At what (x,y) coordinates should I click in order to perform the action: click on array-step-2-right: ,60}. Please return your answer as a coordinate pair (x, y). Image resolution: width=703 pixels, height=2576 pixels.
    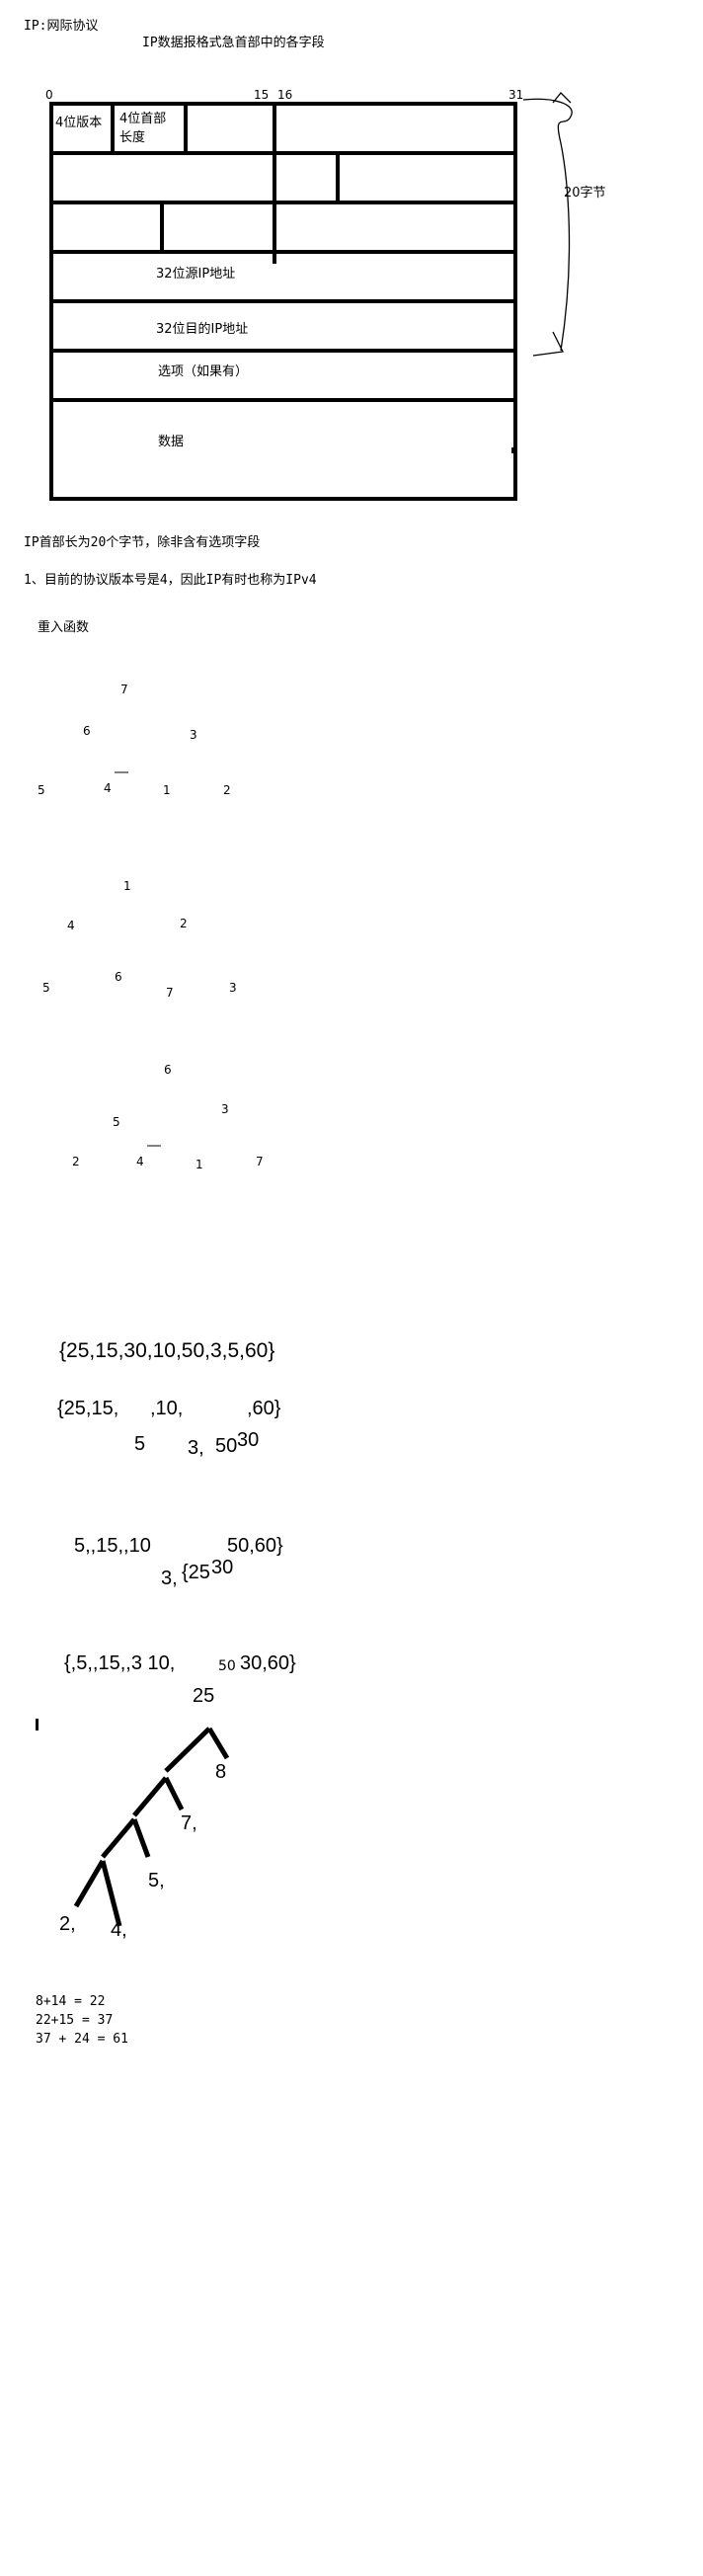
    Looking at the image, I should click on (264, 1408).